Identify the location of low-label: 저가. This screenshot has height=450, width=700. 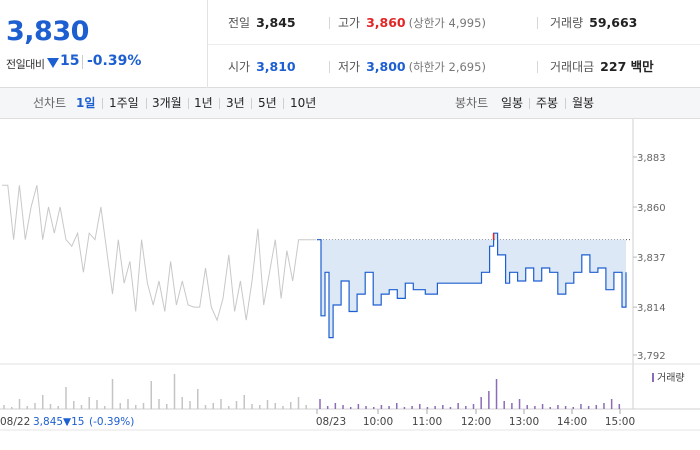
(349, 67).